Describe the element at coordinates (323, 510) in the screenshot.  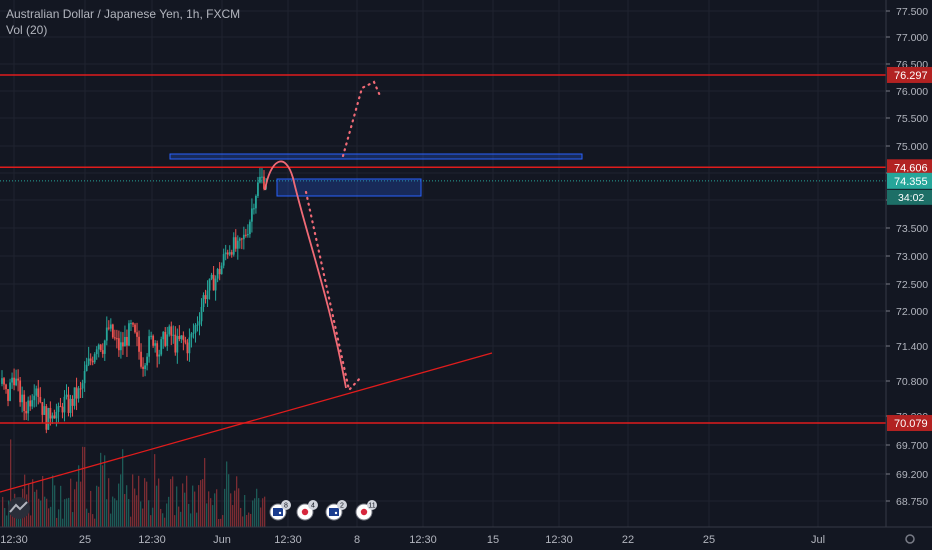
I see `event-badges: 8 4 2 11` at that location.